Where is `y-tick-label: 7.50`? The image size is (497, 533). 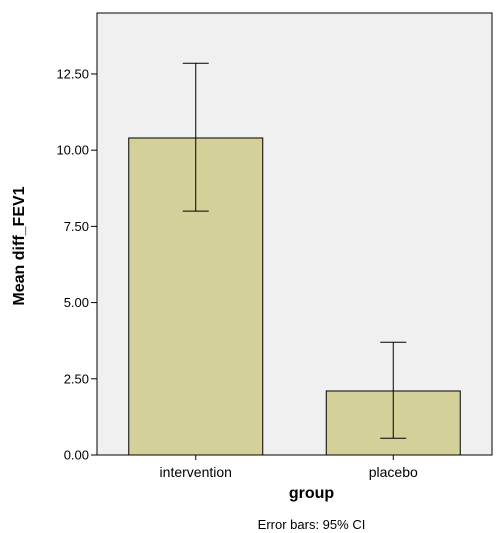 y-tick-label: 7.50 is located at coordinates (76, 226).